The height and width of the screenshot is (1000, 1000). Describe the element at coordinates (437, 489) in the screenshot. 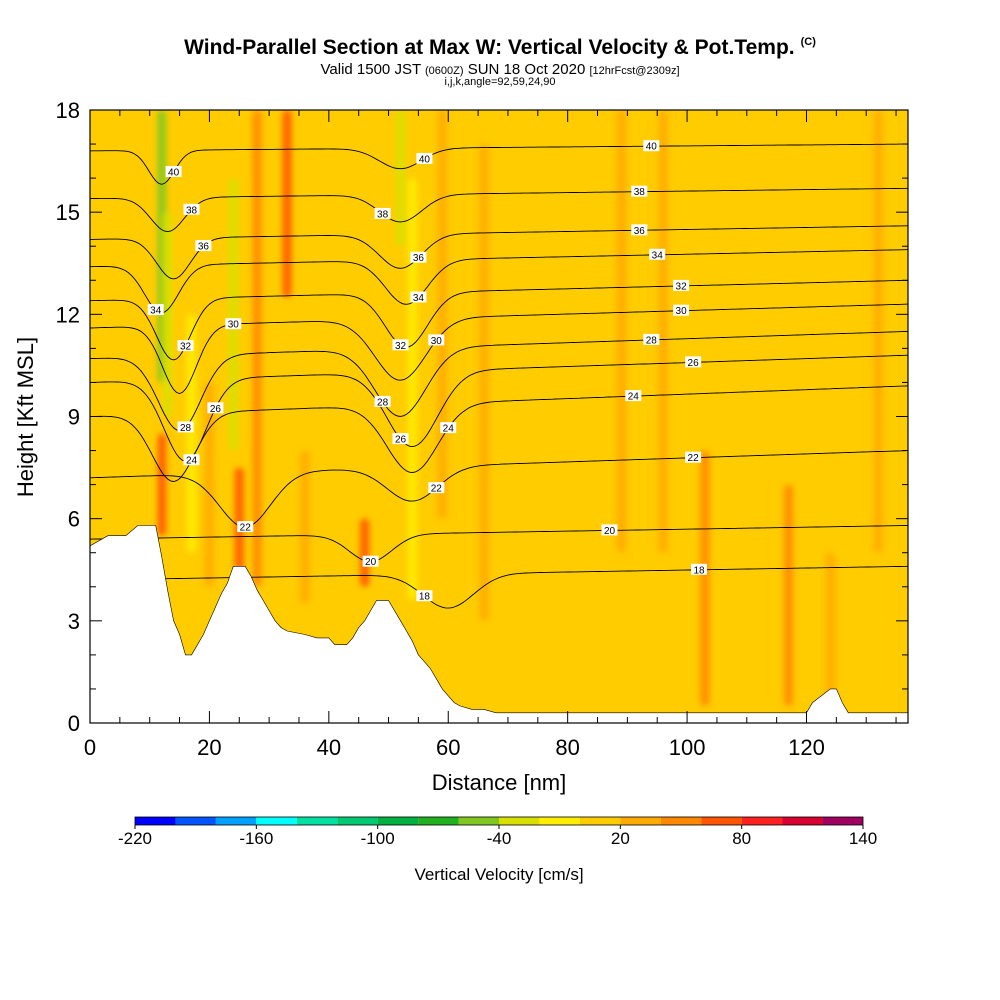

I see `theta-label-text: 22` at that location.